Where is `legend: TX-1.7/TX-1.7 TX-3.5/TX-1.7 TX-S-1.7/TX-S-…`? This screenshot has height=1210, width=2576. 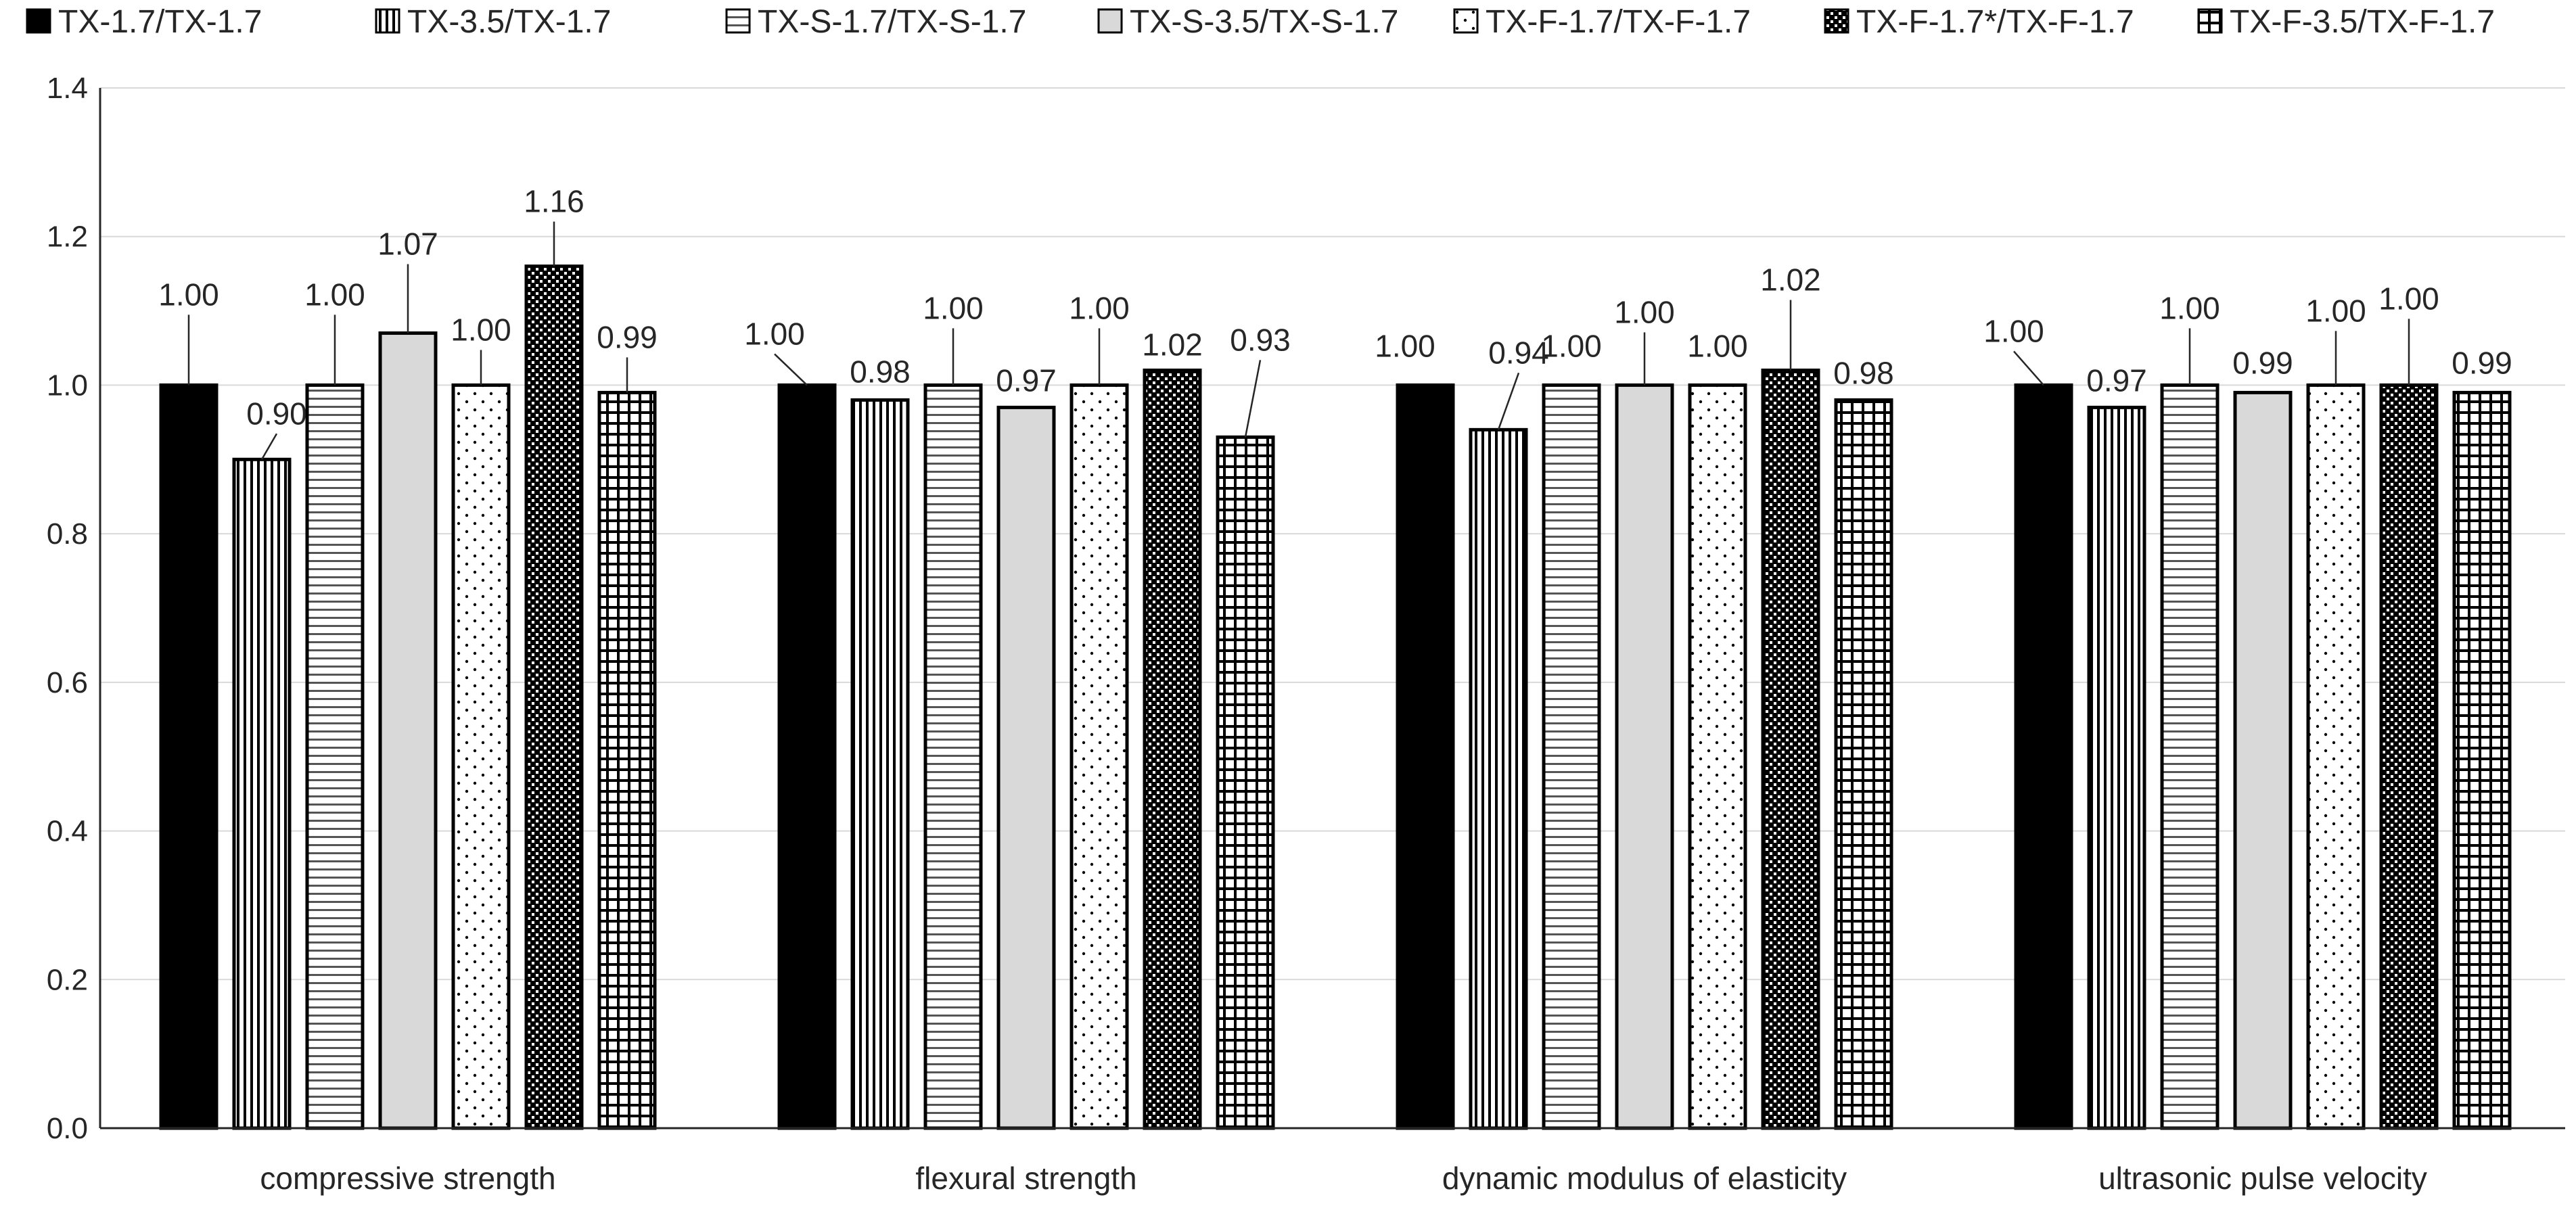 legend: TX-1.7/TX-1.7 TX-3.5/TX-1.7 TX-S-1.7/TX-S-… is located at coordinates (1260, 22).